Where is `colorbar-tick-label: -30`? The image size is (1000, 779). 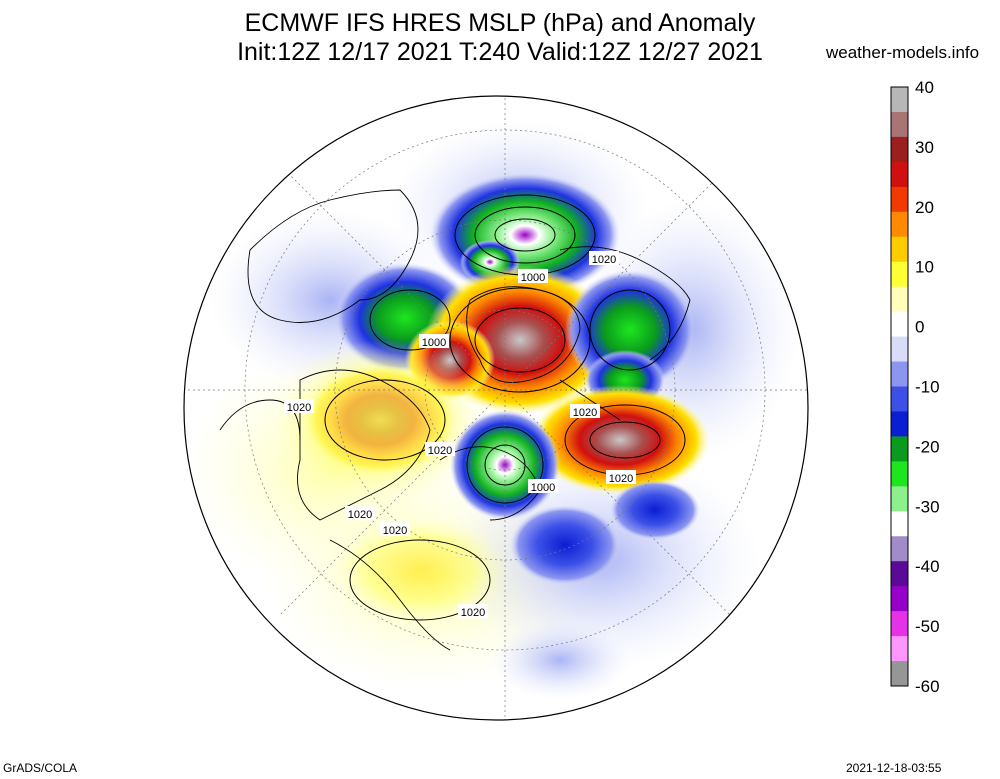 colorbar-tick-label: -30 is located at coordinates (927, 506).